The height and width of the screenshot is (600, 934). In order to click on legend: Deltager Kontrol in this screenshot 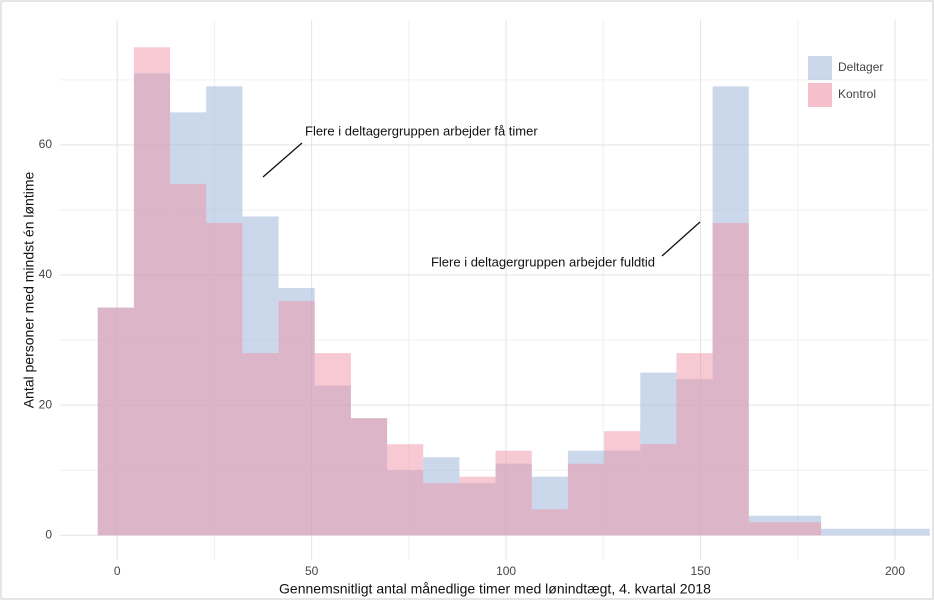, I will do `click(845, 81)`.